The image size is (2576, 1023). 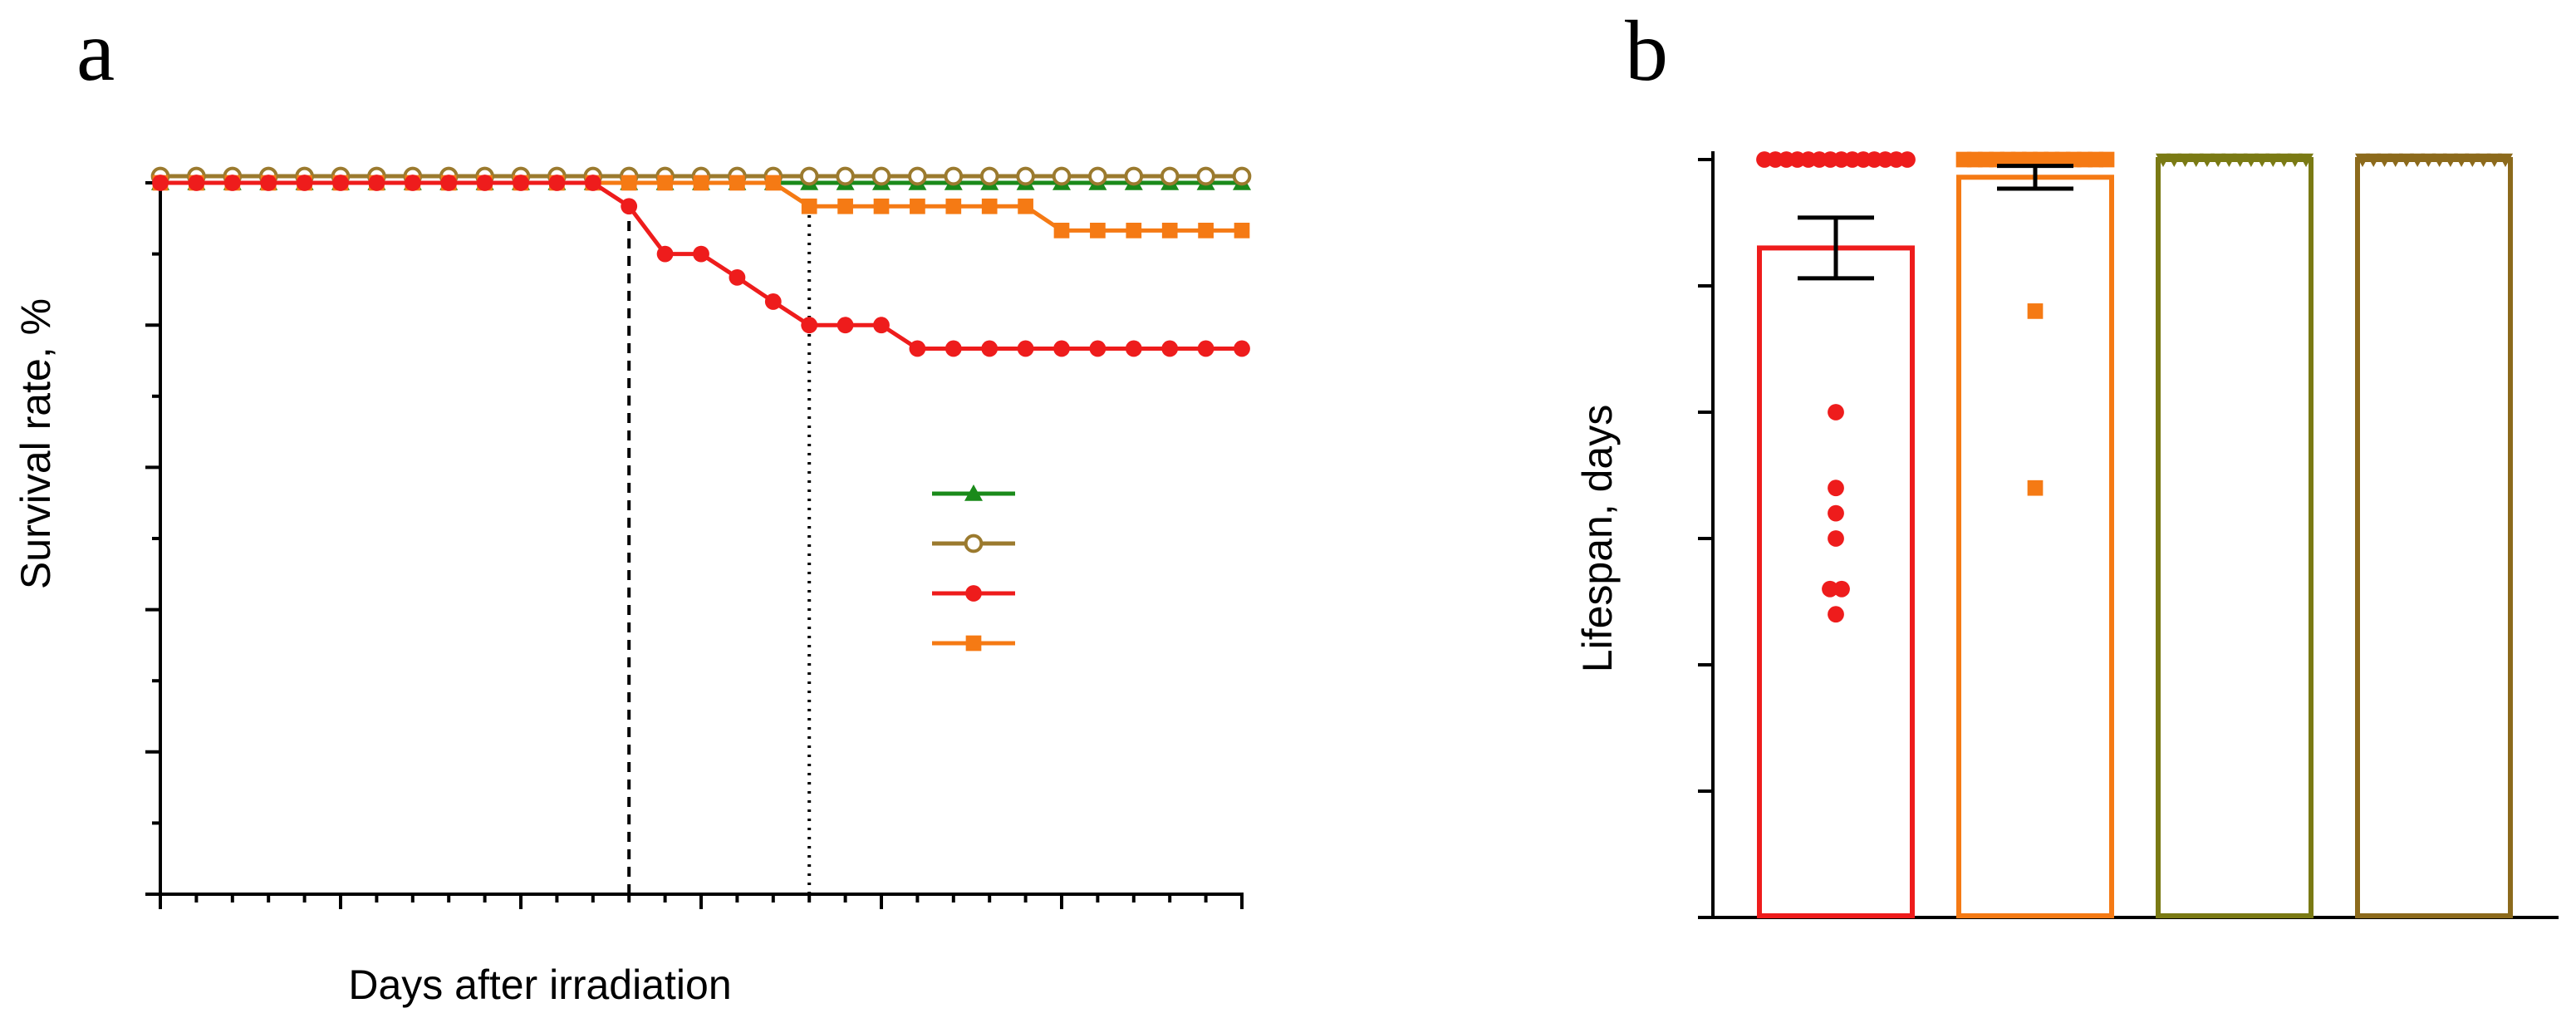 I want to click on panel-b-y-axis-title: Lifespan, days, so click(x=1597, y=538).